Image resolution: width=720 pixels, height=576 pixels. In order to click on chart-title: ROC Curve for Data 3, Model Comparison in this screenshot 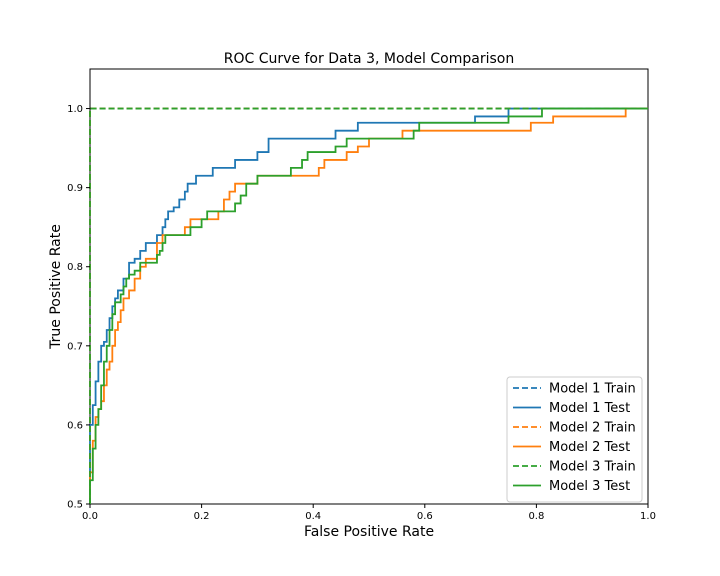, I will do `click(369, 59)`.